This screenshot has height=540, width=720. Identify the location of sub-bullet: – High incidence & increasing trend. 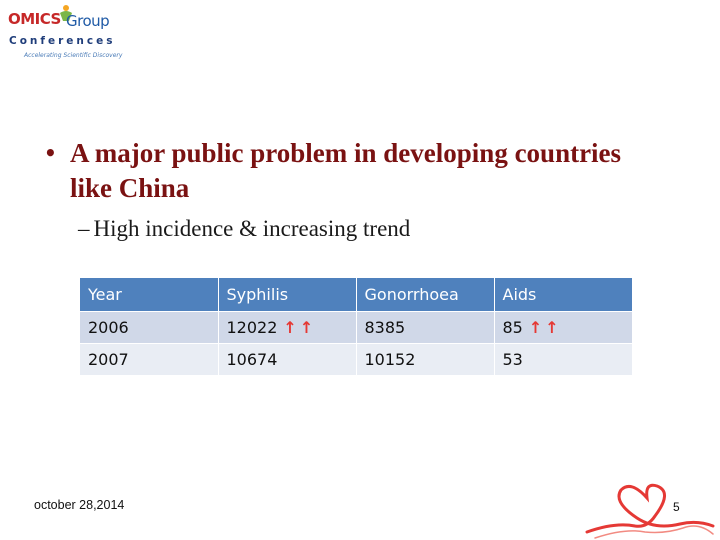
(244, 229).